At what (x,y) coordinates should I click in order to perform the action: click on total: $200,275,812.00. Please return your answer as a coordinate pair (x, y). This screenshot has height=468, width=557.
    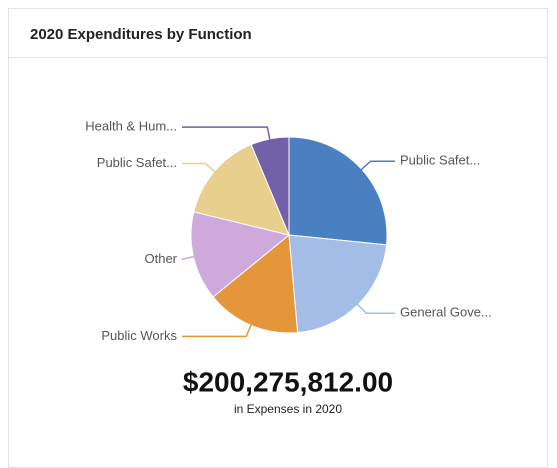
    Looking at the image, I should click on (288, 381).